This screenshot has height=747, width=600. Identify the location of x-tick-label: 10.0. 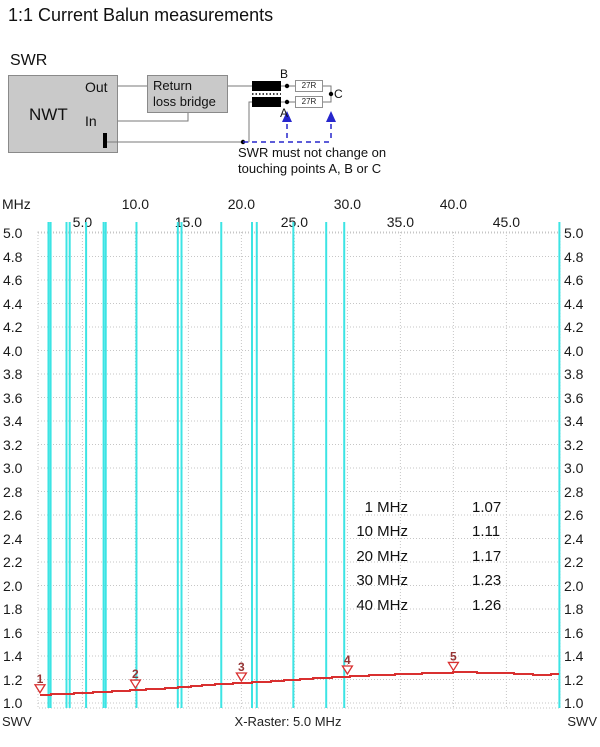
(135, 204).